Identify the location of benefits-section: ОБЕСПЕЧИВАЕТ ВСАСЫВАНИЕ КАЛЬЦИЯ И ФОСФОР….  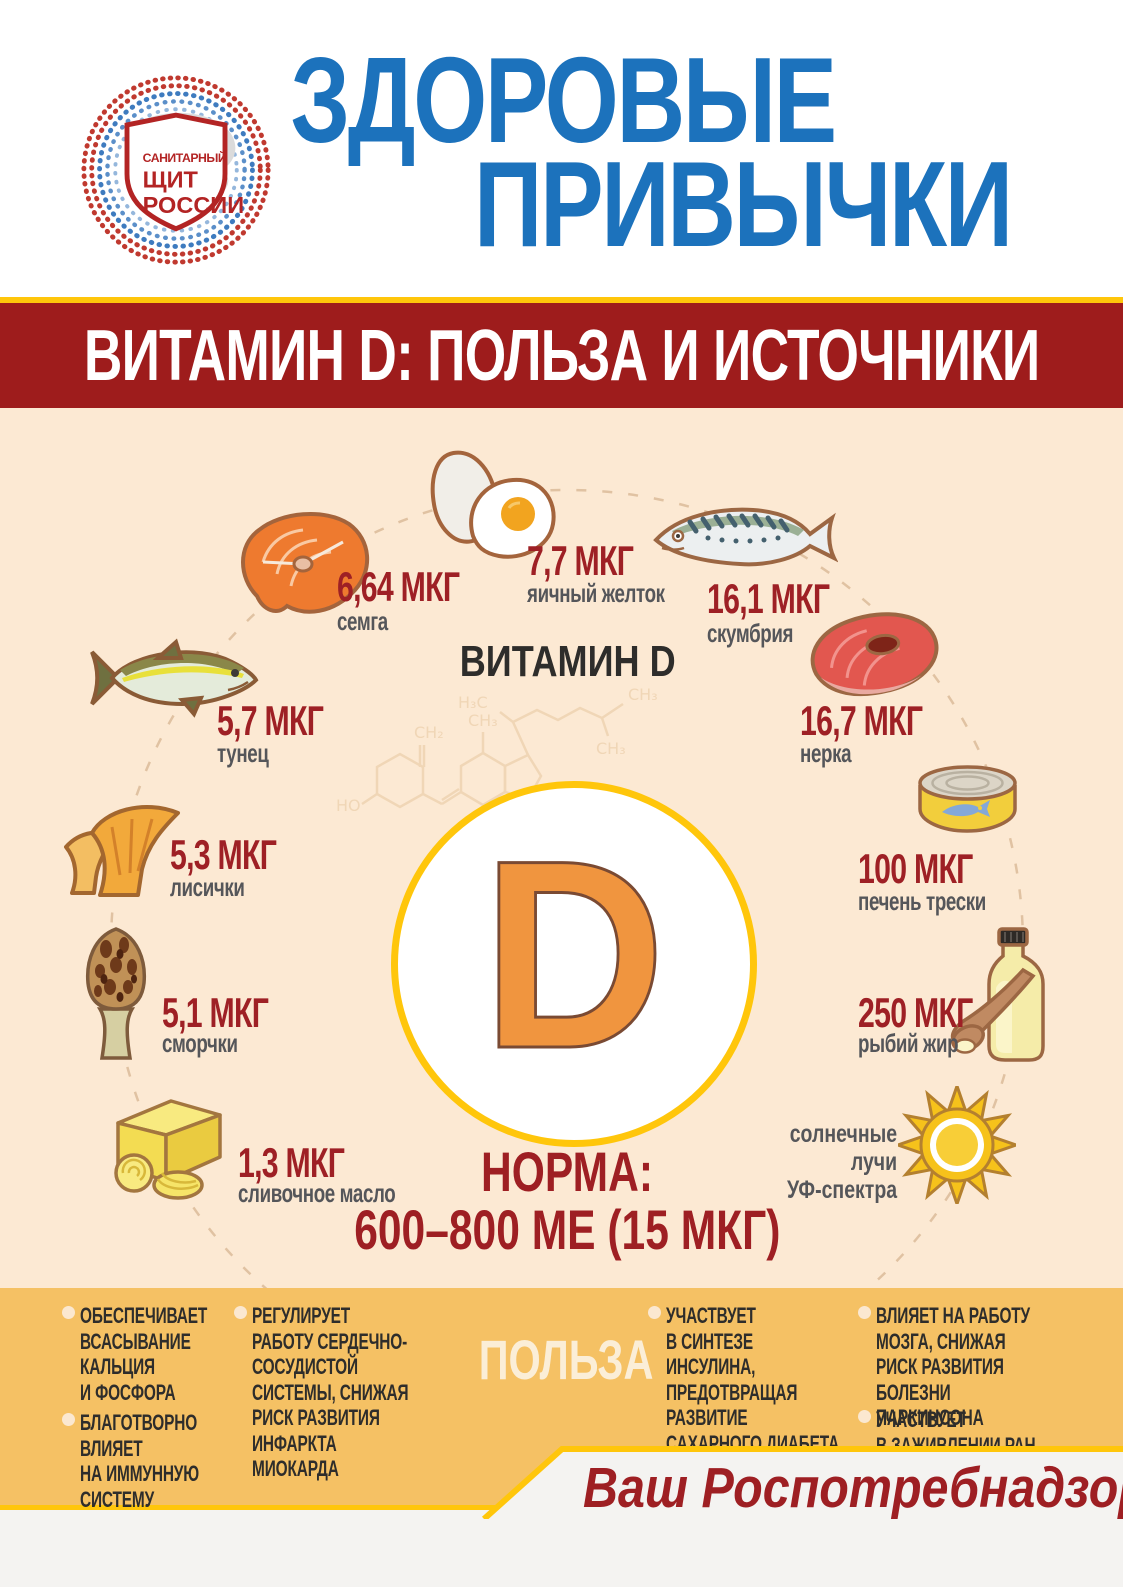
(561, 1400).